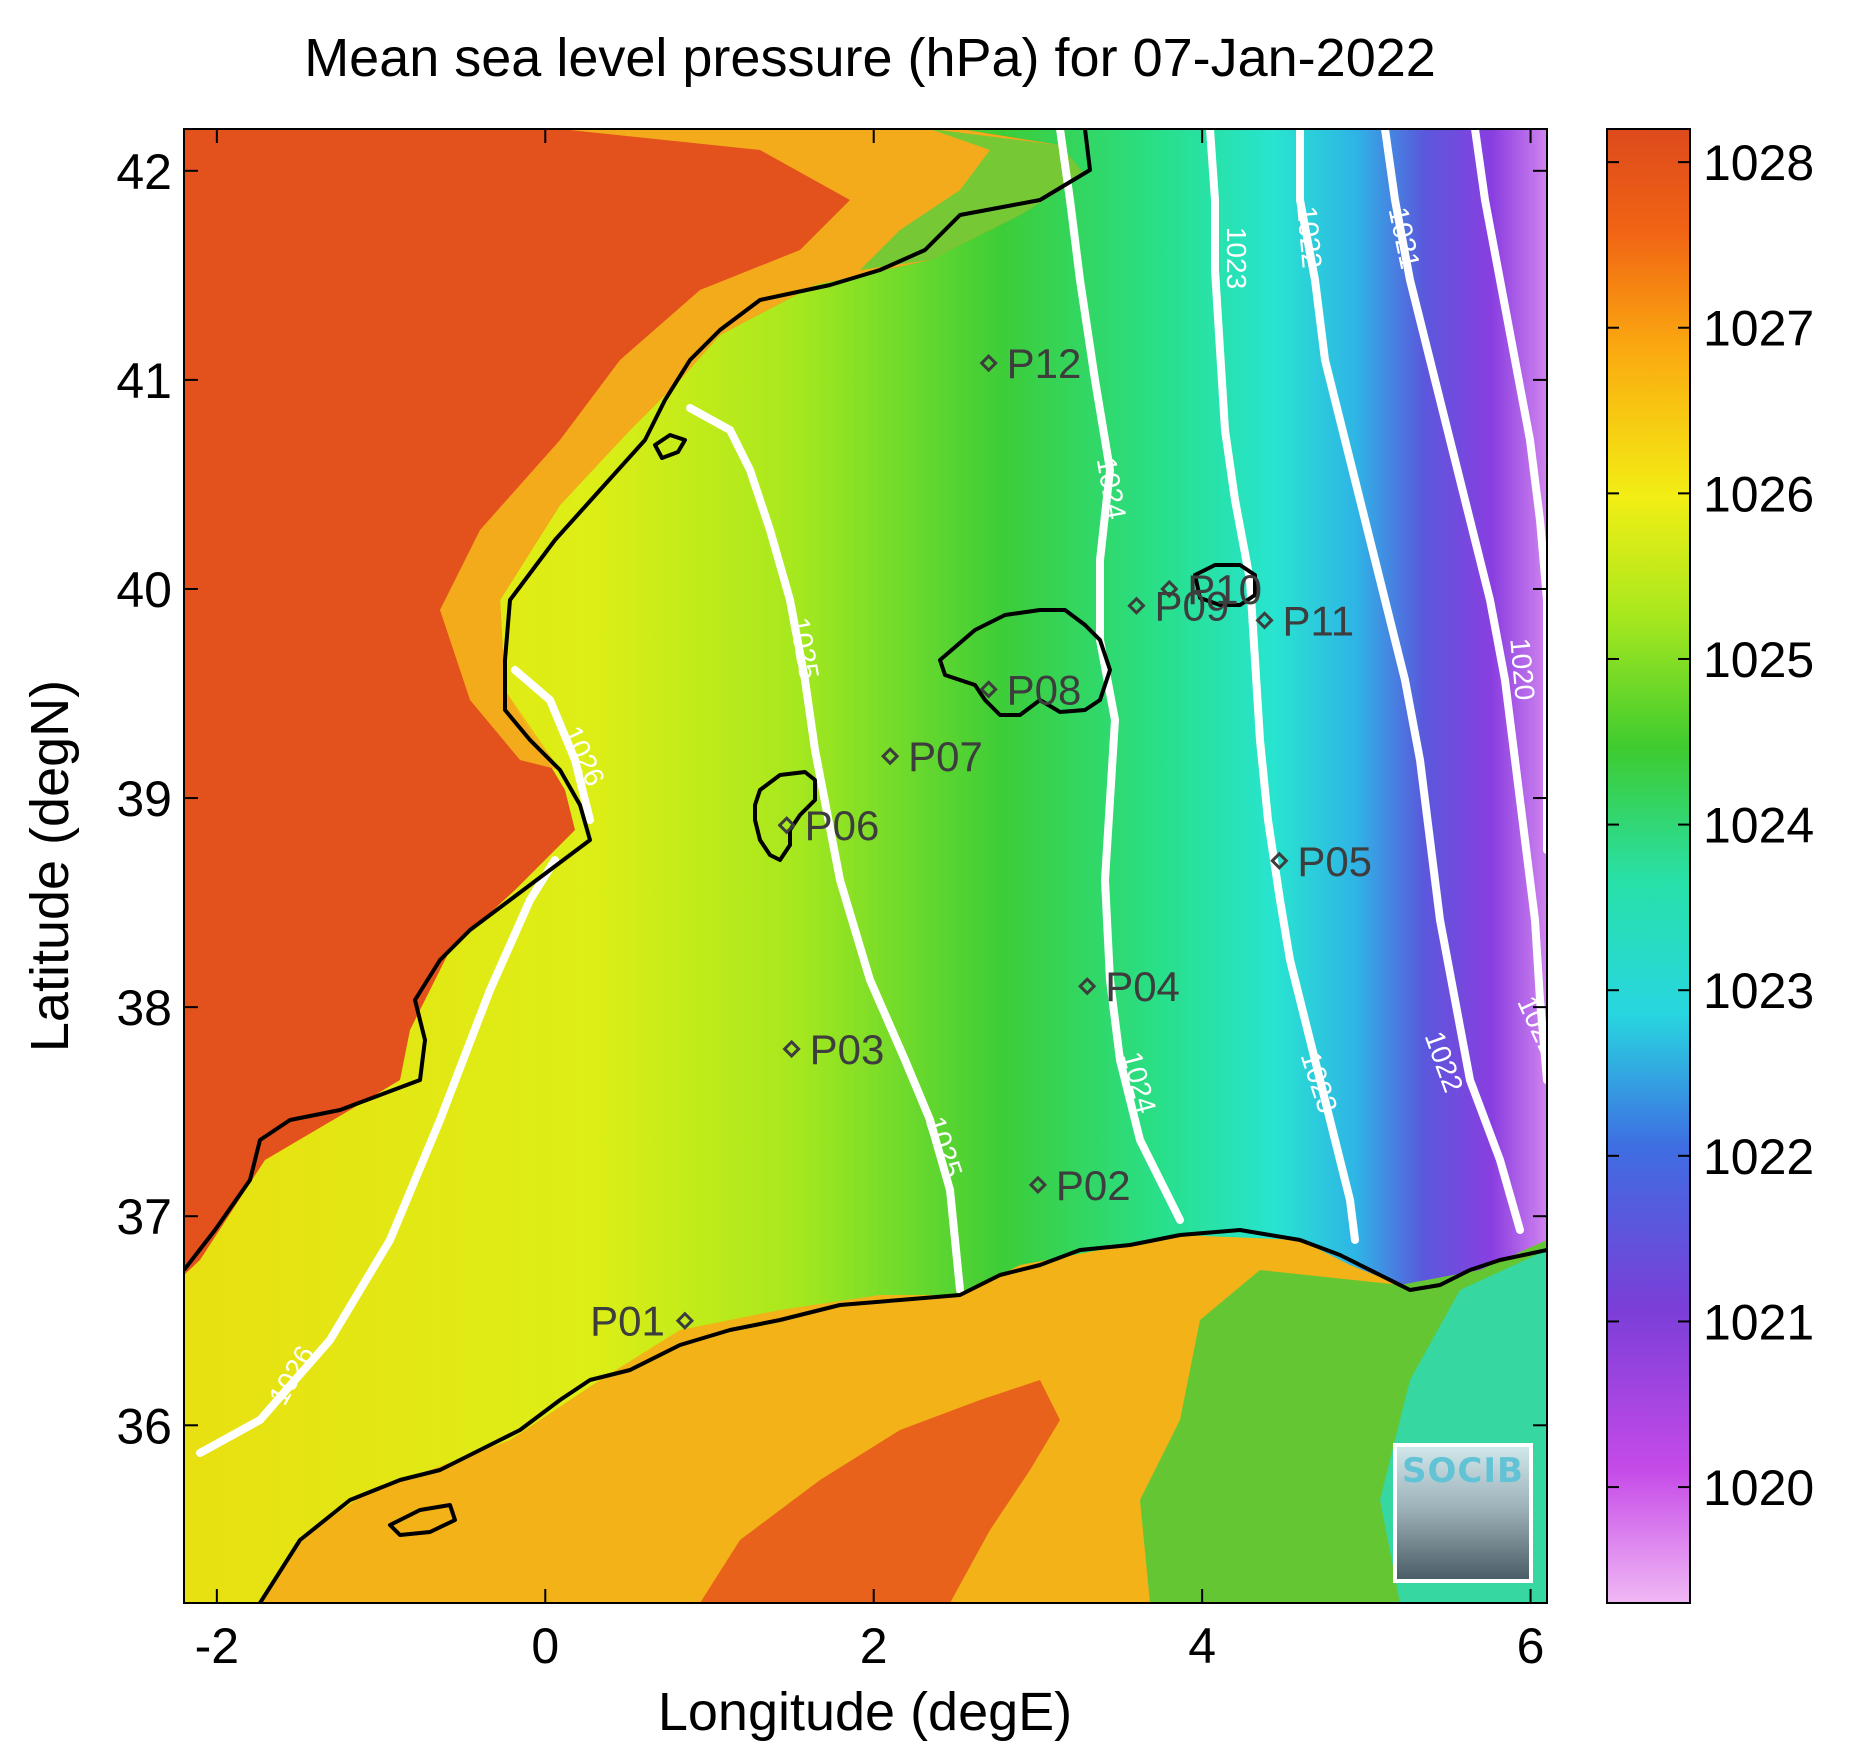 Image resolution: width=1854 pixels, height=1758 pixels. Describe the element at coordinates (865, 1712) in the screenshot. I see `x-axis-label: Longitude (degE)` at that location.